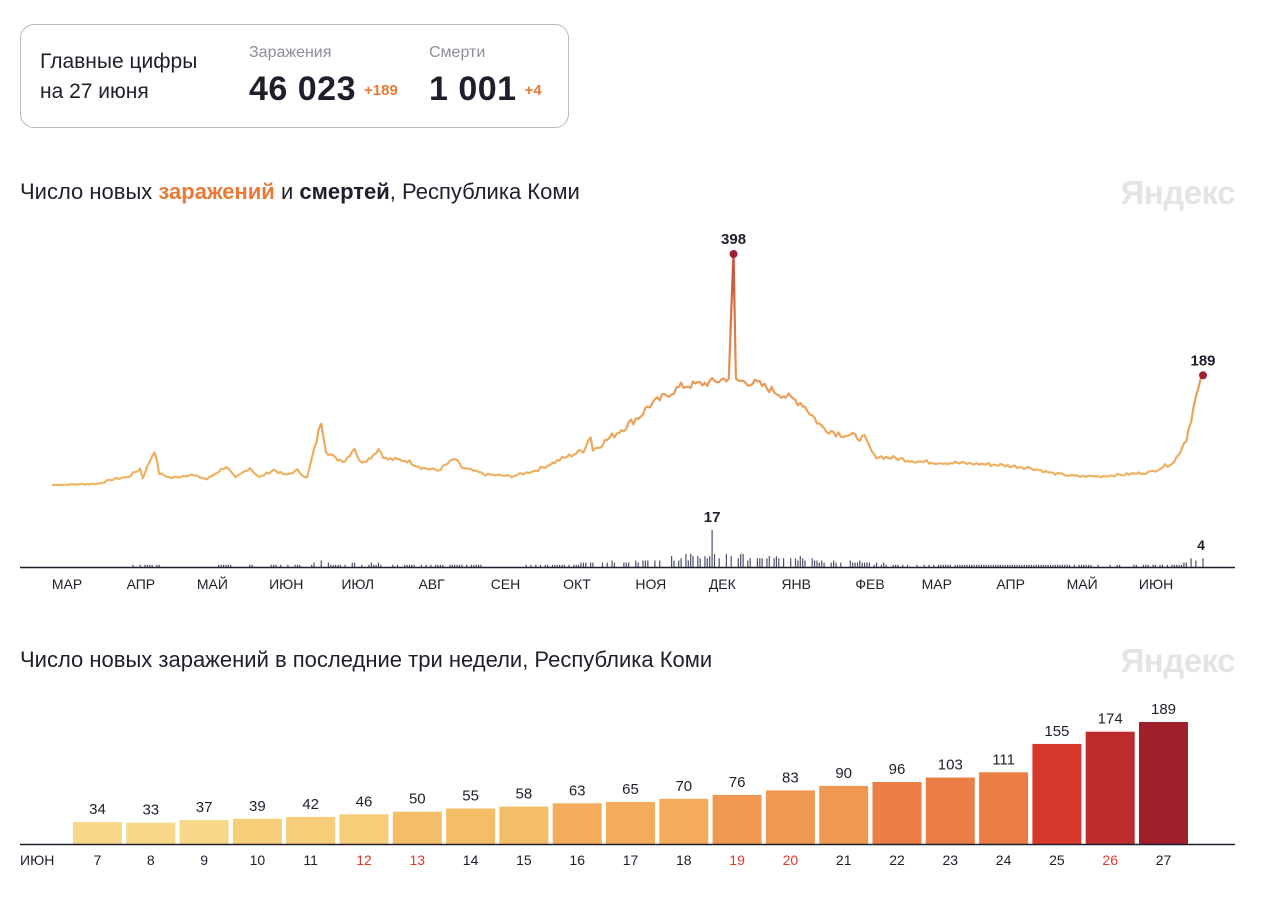 This screenshot has width=1280, height=899. I want to click on bar-value-label: 65, so click(630, 789).